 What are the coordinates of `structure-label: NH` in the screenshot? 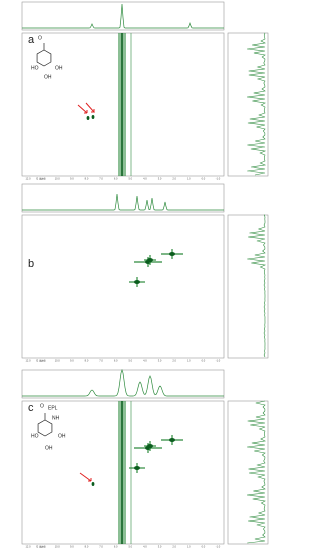 It's located at (56, 418).